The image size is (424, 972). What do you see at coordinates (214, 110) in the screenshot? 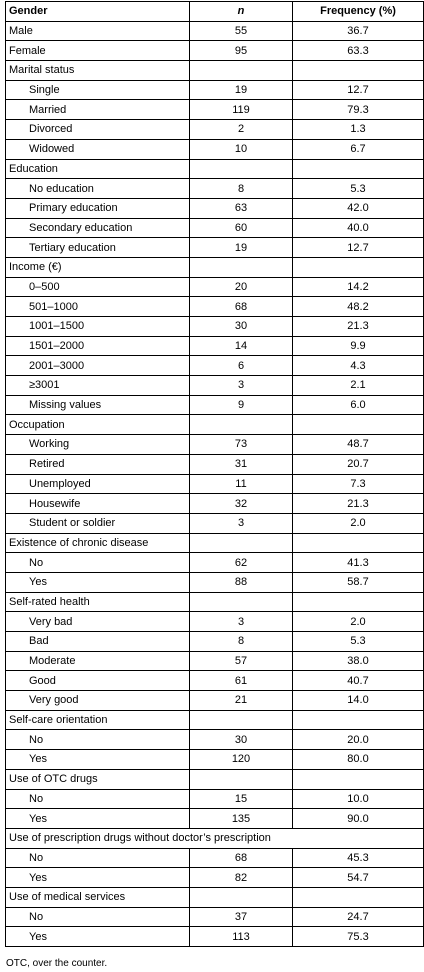
I see `table-row: Married 119 79.3` at bounding box center [214, 110].